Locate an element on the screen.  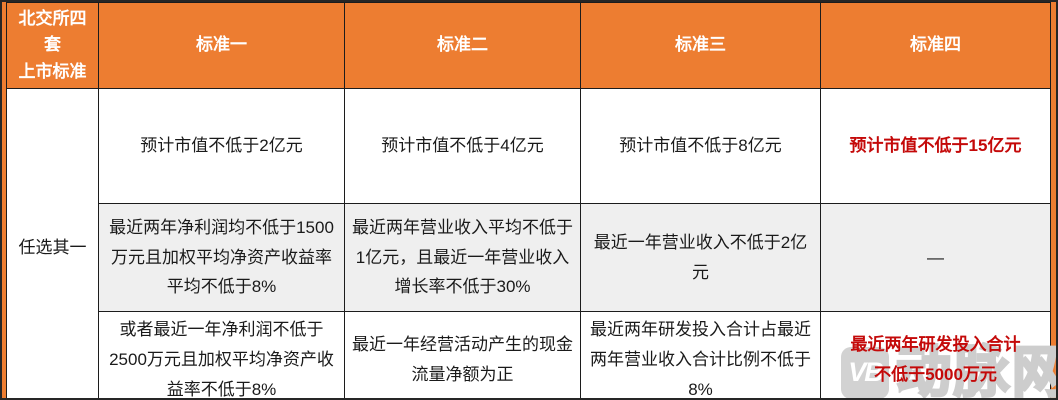
header-standard-2: 标准二 is located at coordinates (462, 46).